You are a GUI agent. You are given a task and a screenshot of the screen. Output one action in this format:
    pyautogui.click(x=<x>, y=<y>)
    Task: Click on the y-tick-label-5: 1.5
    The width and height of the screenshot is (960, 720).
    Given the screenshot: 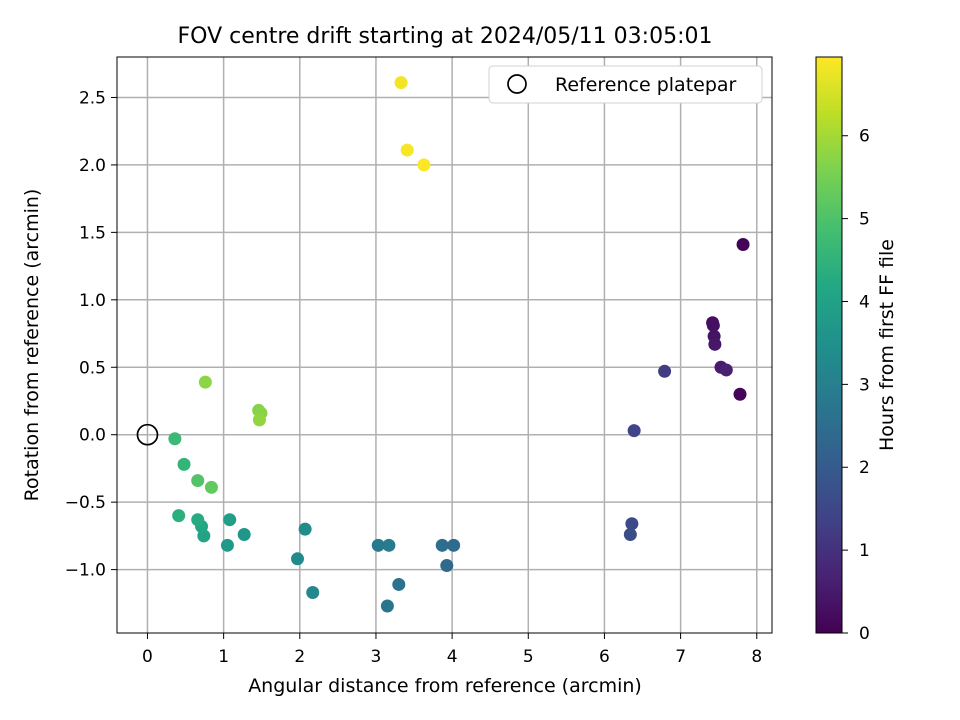 What is the action you would take?
    pyautogui.click(x=92, y=233)
    